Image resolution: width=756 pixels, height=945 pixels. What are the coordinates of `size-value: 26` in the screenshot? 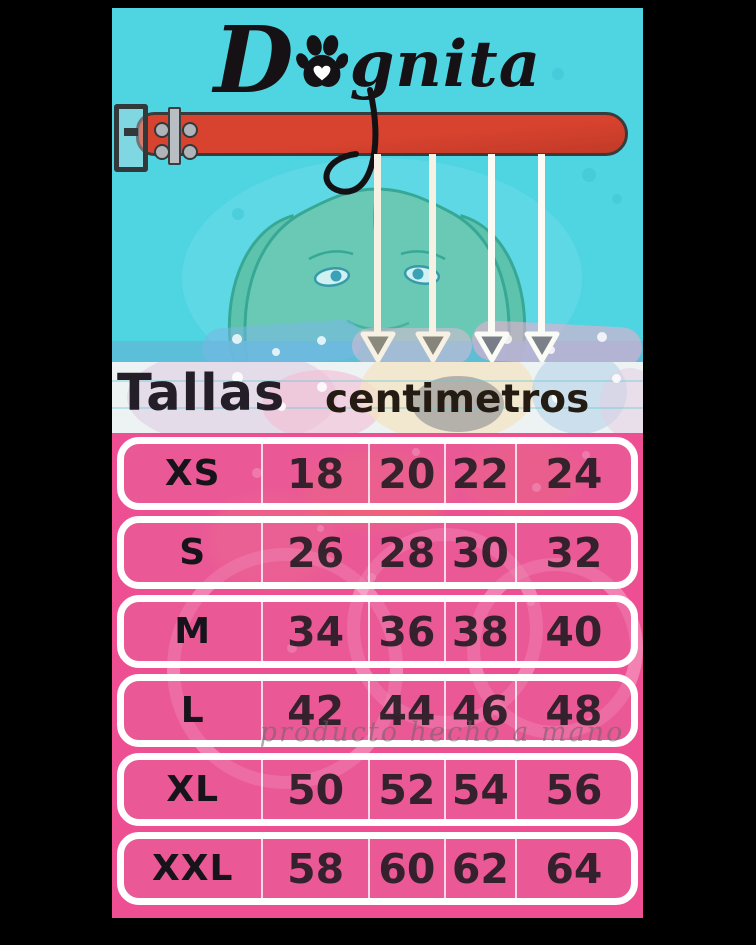 It's located at (316, 552).